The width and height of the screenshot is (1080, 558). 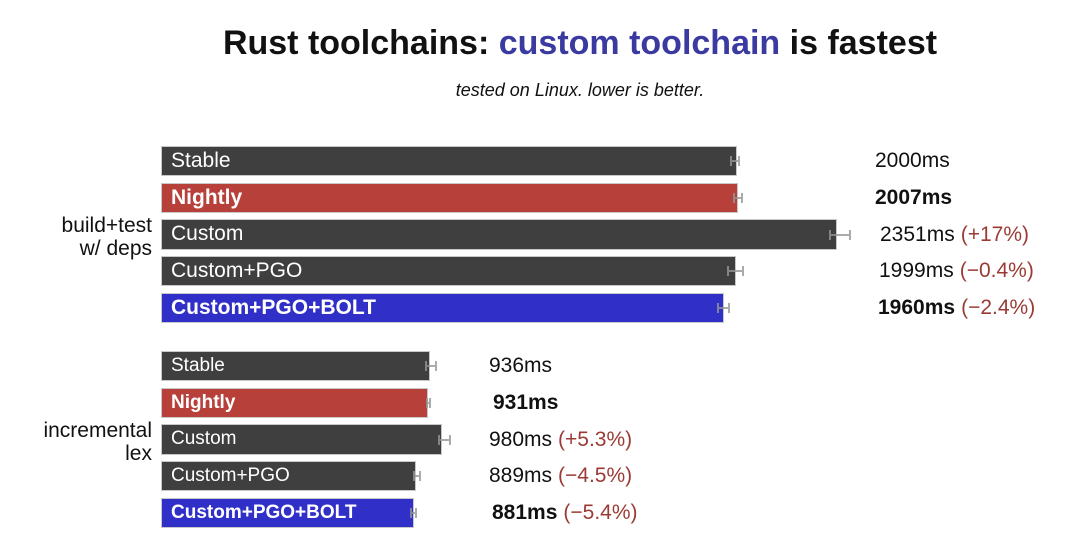 I want to click on group-label-build-test: build+test w/ deps, so click(x=107, y=237).